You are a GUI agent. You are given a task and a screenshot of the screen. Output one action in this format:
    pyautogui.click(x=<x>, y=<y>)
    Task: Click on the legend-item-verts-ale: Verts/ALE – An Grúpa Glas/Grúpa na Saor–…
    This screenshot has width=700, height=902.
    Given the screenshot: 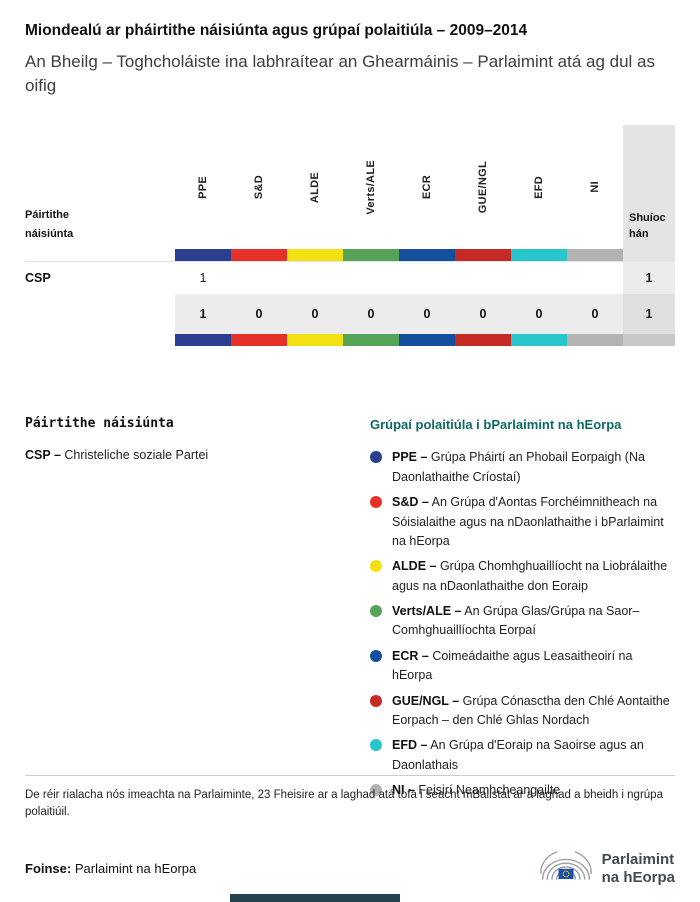 What is the action you would take?
    pyautogui.click(x=522, y=621)
    